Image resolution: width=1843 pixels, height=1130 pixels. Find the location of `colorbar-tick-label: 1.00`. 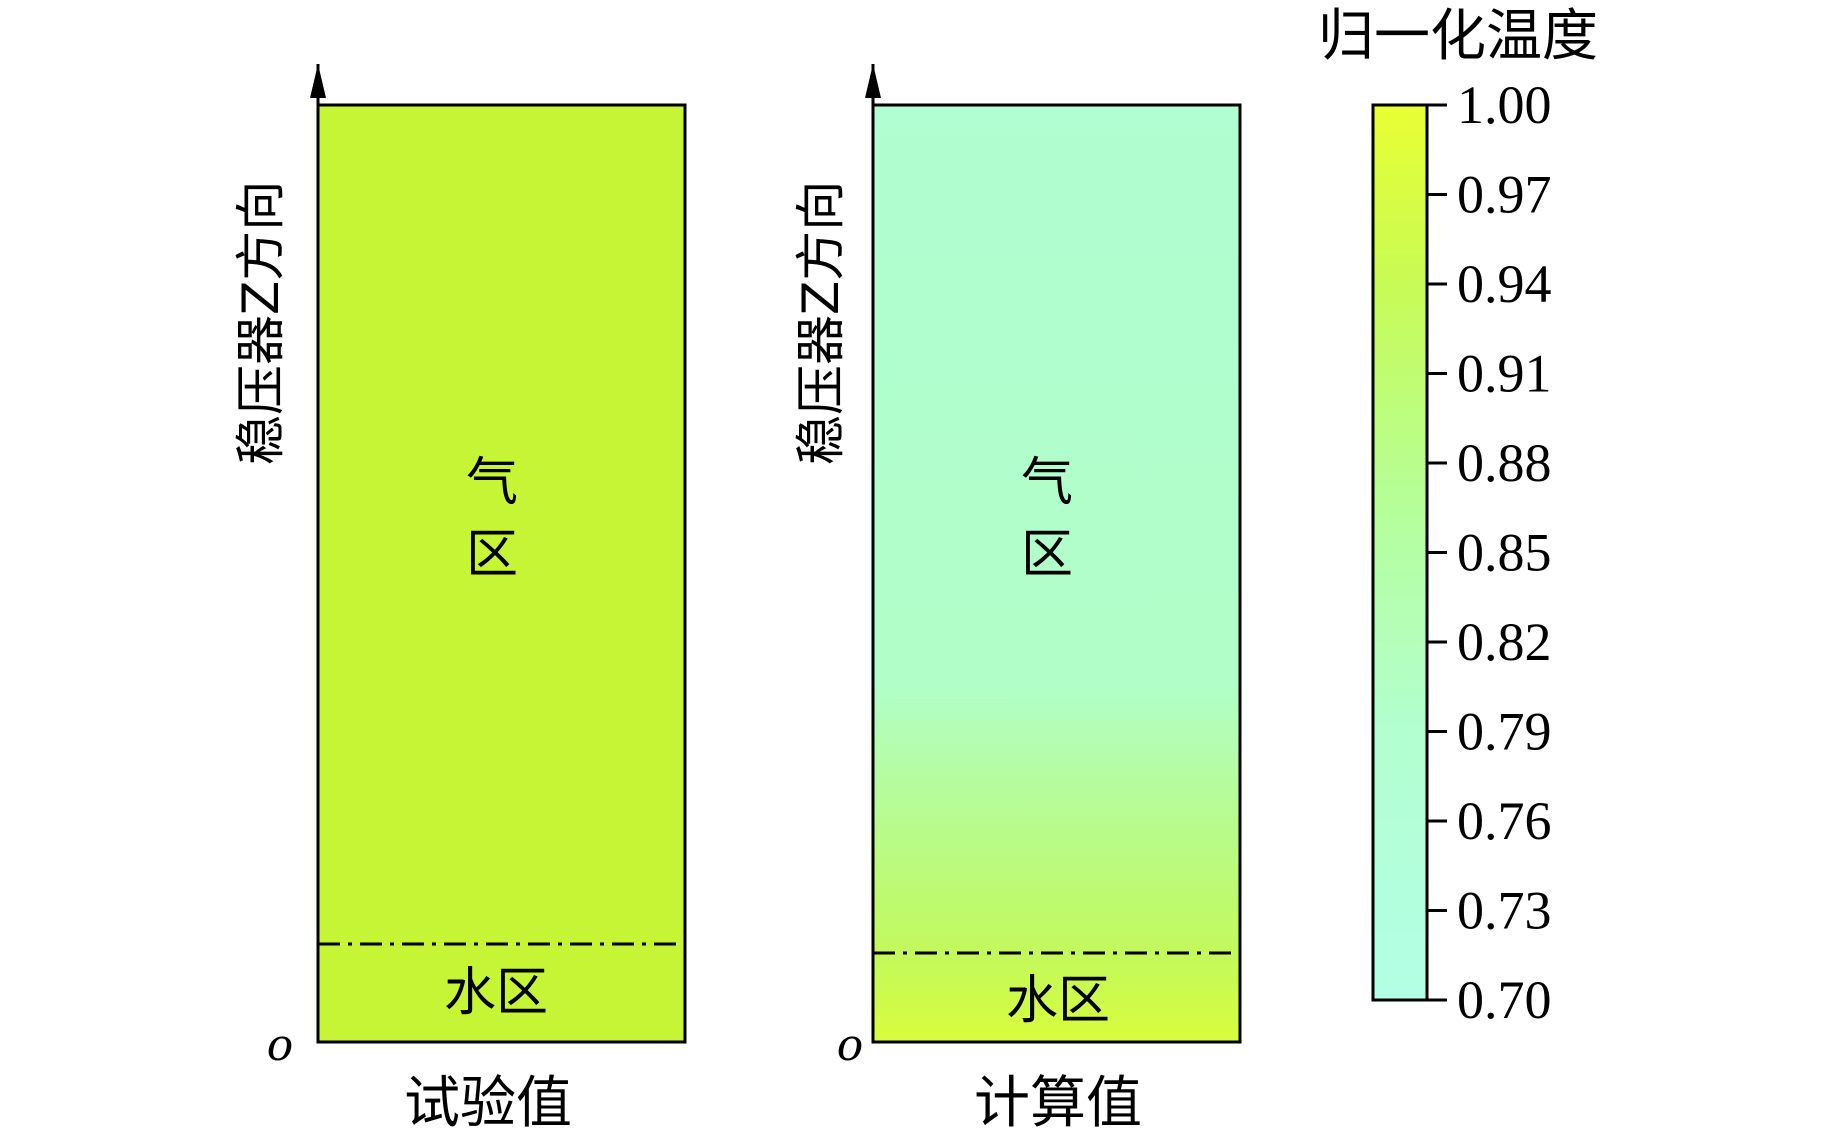

colorbar-tick-label: 1.00 is located at coordinates (1504, 105).